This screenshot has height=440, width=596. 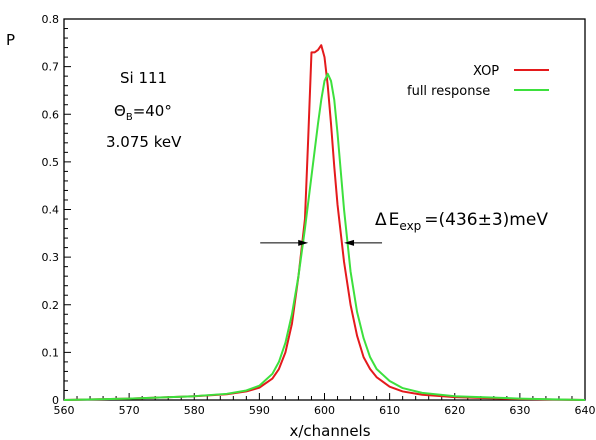 I want to click on crystal-label: Si 111, so click(x=143, y=78).